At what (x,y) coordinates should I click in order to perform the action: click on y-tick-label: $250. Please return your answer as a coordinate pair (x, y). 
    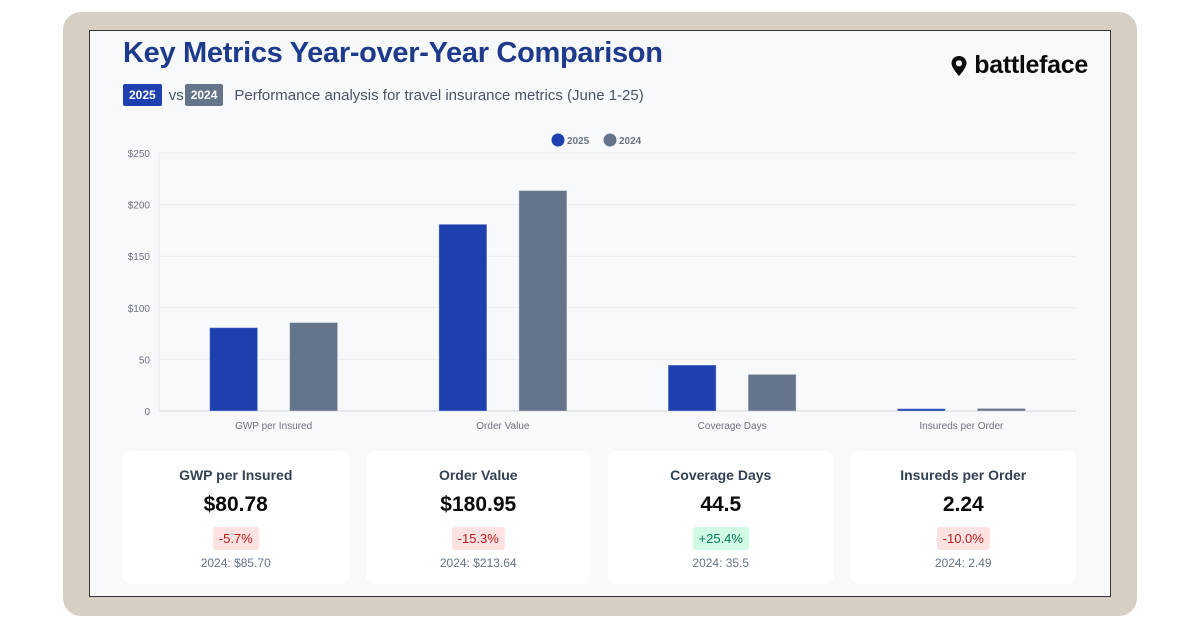
    Looking at the image, I should click on (139, 154).